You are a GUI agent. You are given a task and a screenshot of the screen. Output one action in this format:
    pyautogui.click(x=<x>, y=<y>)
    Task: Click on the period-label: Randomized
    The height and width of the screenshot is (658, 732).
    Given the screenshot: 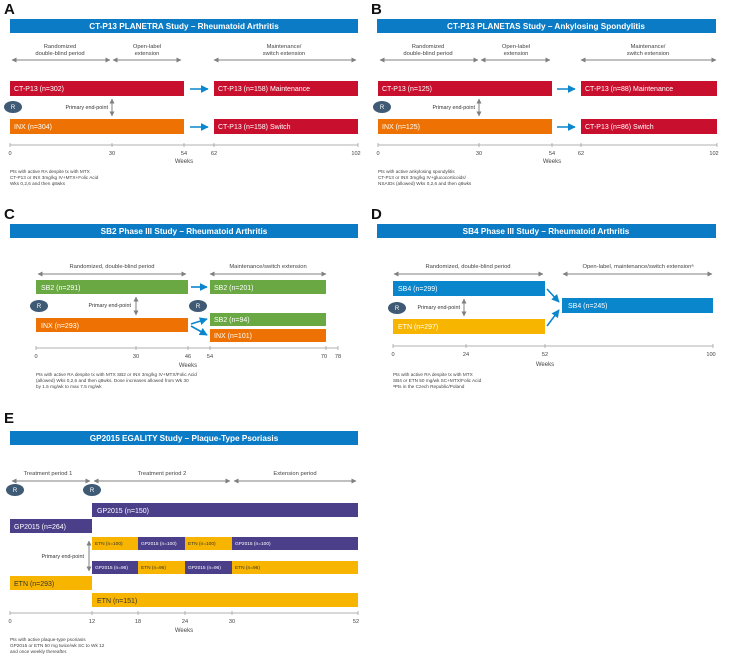 What is the action you would take?
    pyautogui.click(x=428, y=47)
    